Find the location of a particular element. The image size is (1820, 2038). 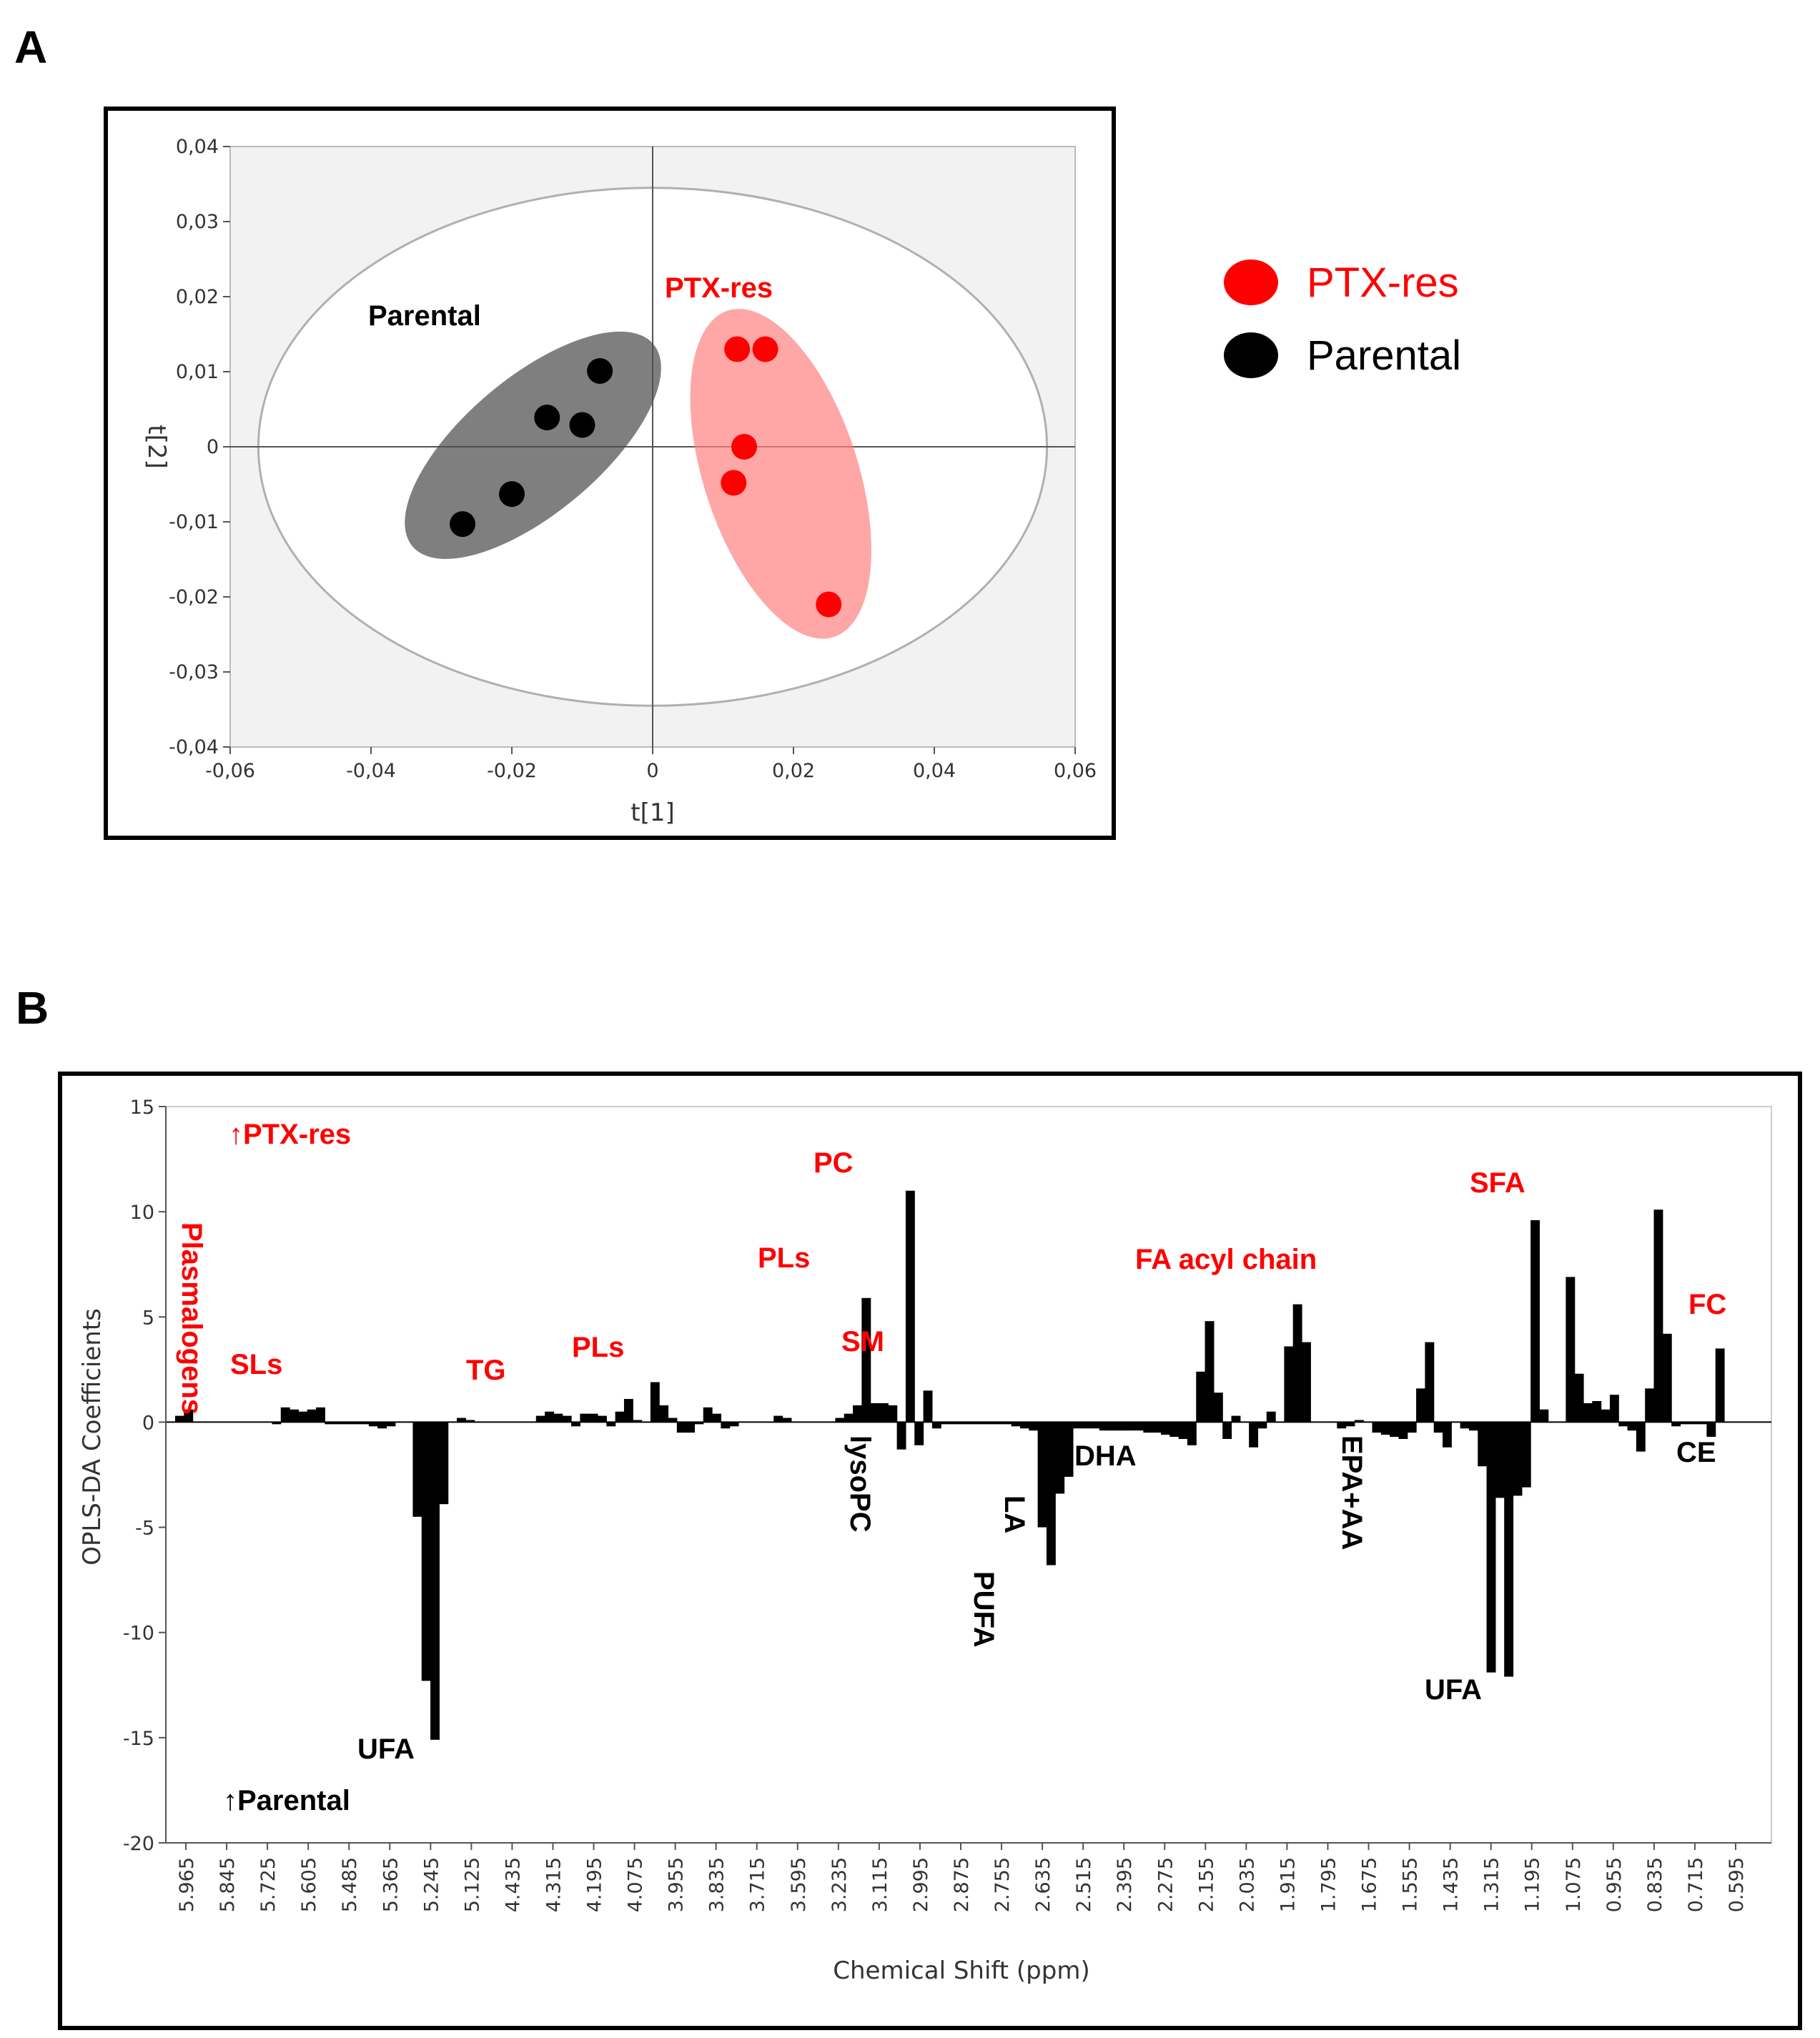

annotation-epa-aa: EPA+AA is located at coordinates (1352, 1493).